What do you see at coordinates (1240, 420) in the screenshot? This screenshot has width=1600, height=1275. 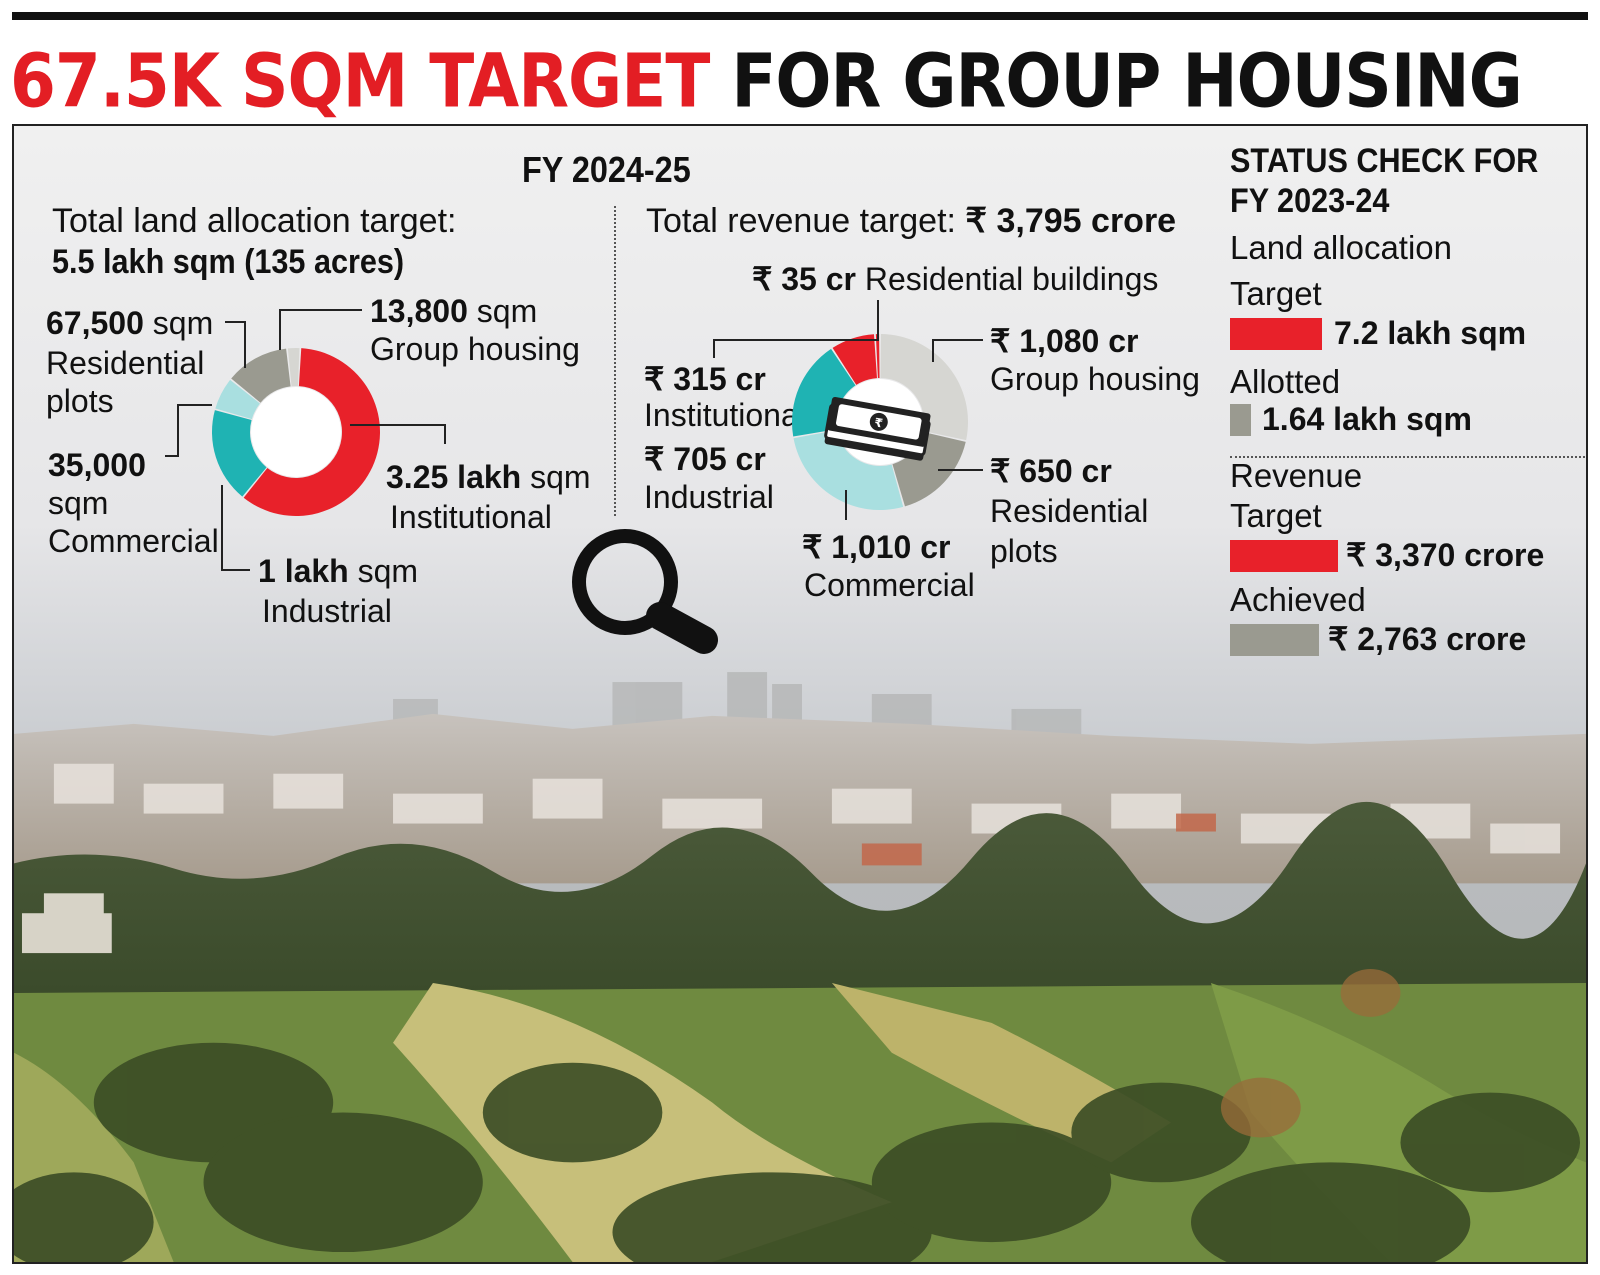 I see `land-allotted-bar` at bounding box center [1240, 420].